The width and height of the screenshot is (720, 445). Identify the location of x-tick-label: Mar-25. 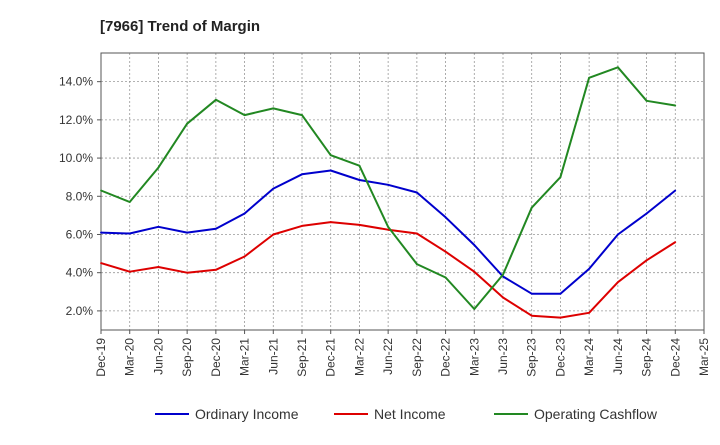
(704, 357).